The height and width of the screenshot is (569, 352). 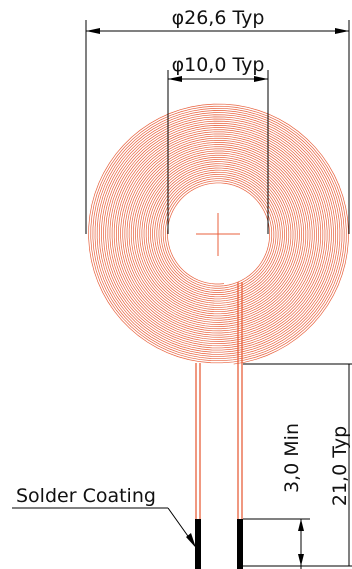 I want to click on min-length-dimension, so click(x=276, y=543).